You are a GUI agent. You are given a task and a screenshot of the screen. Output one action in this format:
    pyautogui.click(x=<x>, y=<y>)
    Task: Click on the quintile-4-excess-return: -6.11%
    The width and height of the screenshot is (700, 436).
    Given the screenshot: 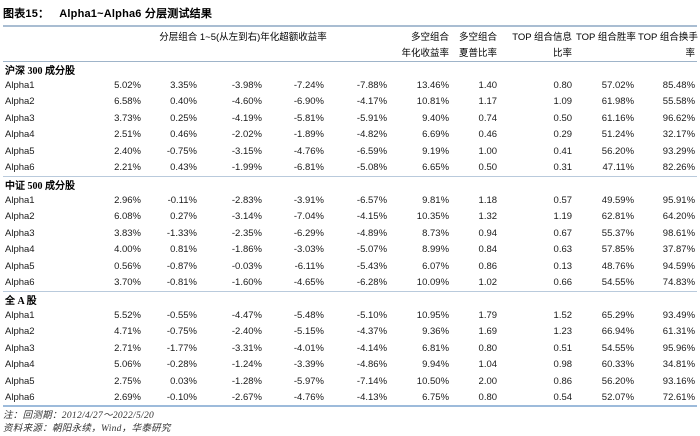 What is the action you would take?
    pyautogui.click(x=309, y=266)
    